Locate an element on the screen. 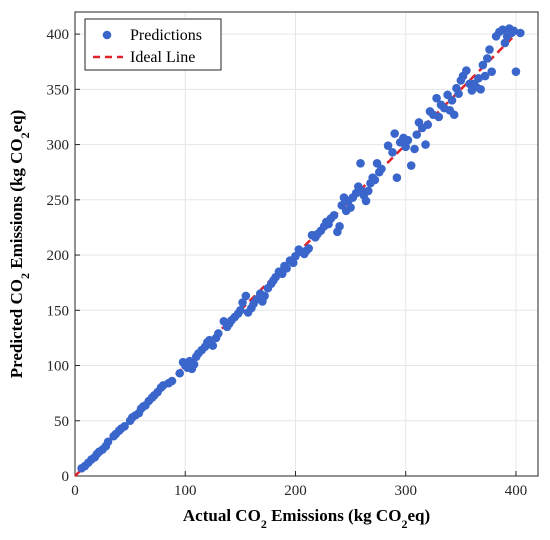 This screenshot has height=540, width=550. y-tick-label: 300 is located at coordinates (58, 146).